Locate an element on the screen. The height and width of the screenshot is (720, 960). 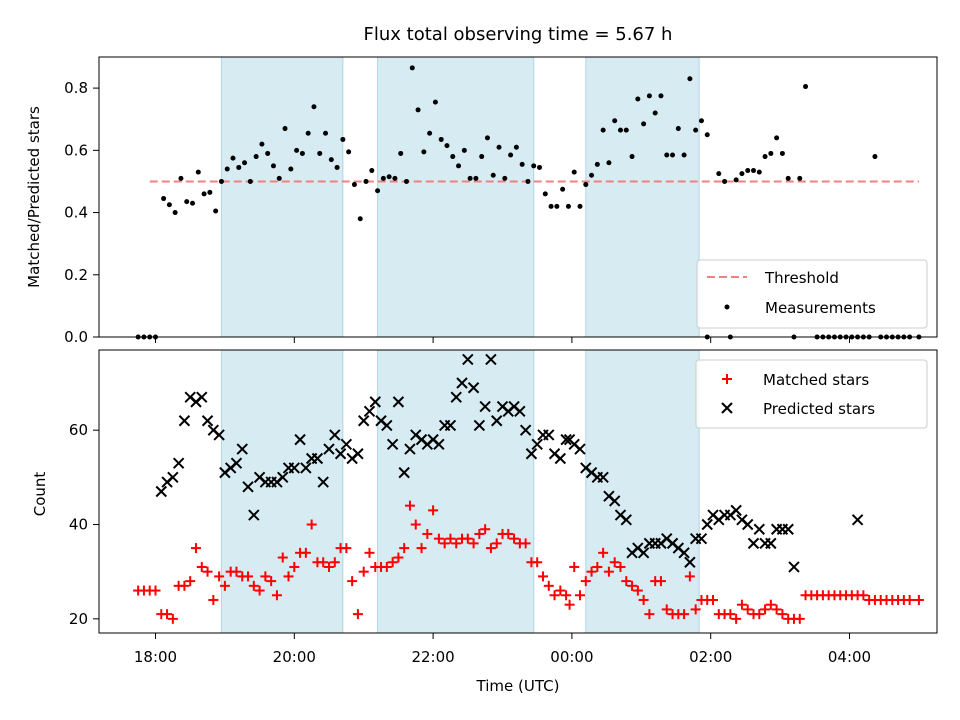
x-tick-label: 04:00 is located at coordinates (849, 657).